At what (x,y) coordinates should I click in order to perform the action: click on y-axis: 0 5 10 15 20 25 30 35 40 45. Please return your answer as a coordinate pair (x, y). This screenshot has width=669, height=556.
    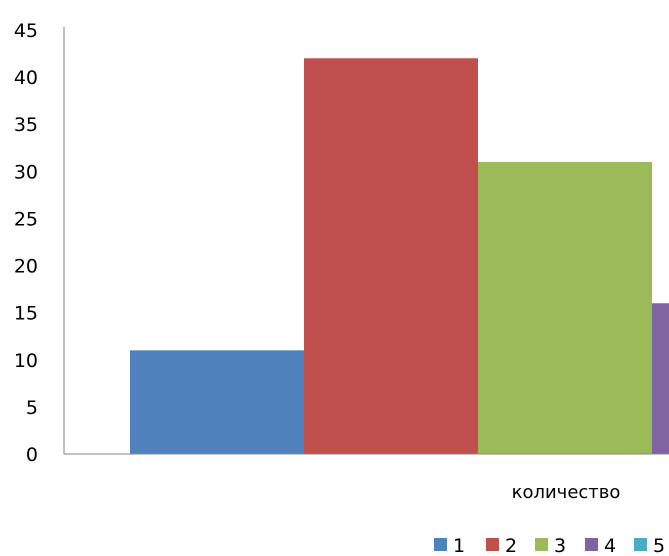
    Looking at the image, I should click on (39, 243).